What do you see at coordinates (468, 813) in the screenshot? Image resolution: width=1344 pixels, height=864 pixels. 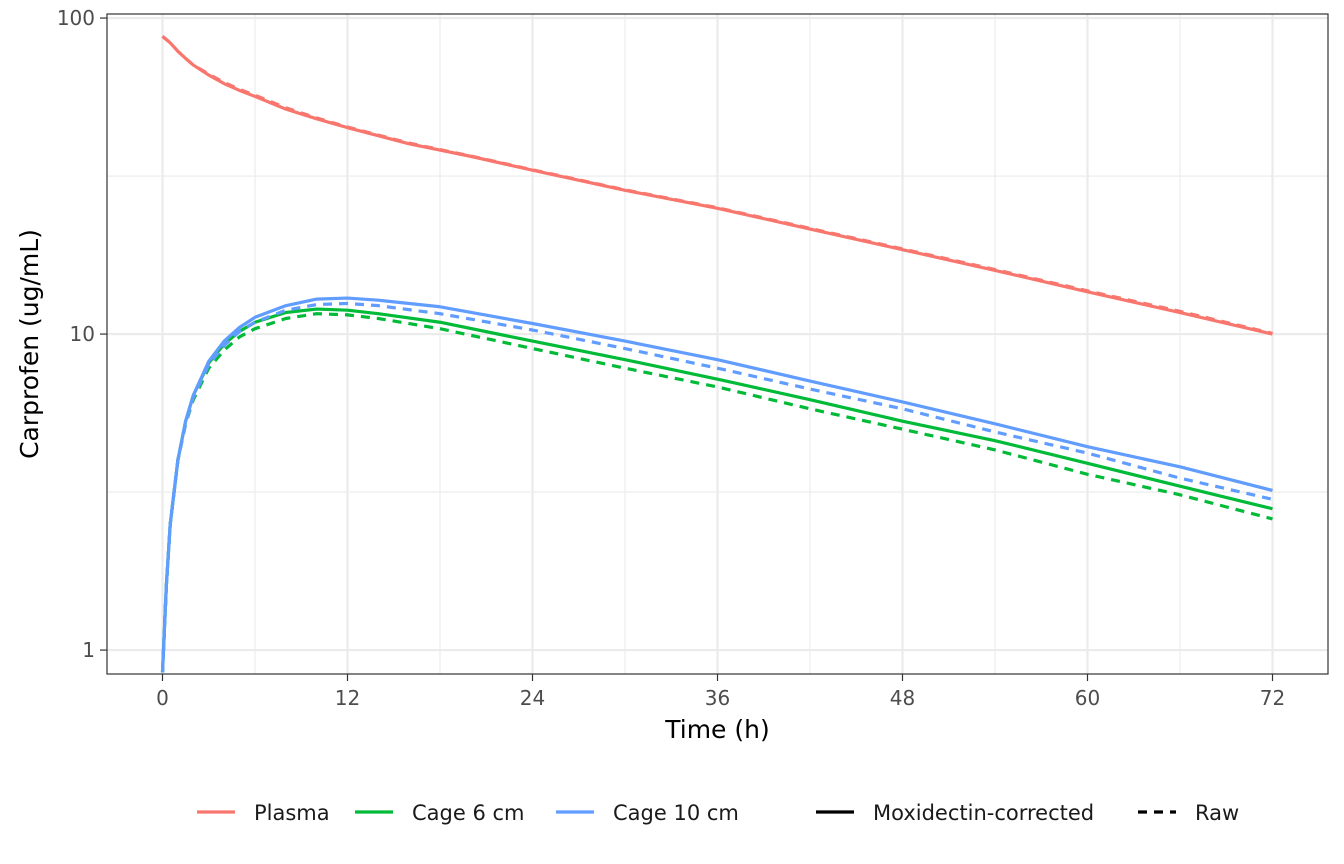 I see `legend-label-cage-6-cm: Cage 6 cm` at bounding box center [468, 813].